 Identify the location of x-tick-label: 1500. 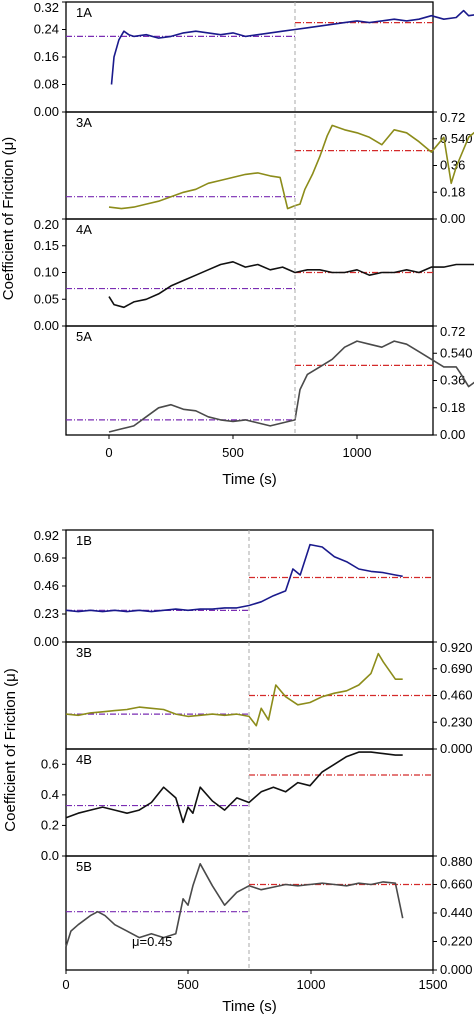
(433, 984).